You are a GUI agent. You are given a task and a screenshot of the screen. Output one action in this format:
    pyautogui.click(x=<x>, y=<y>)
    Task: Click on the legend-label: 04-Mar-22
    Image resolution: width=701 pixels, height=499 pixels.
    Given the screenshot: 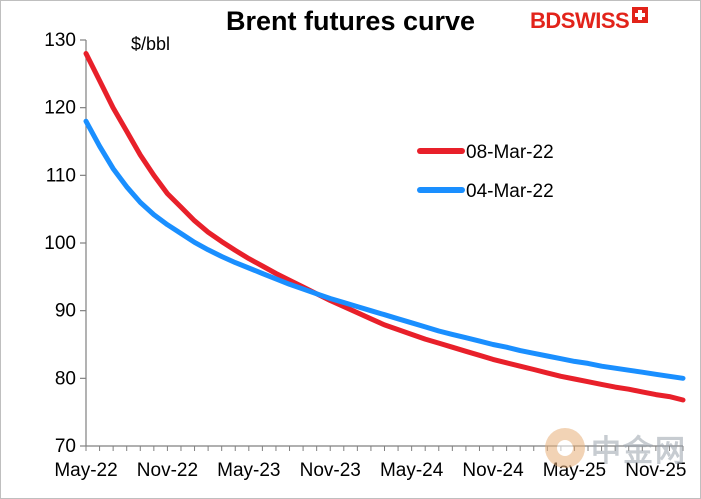 What is the action you would take?
    pyautogui.click(x=510, y=191)
    